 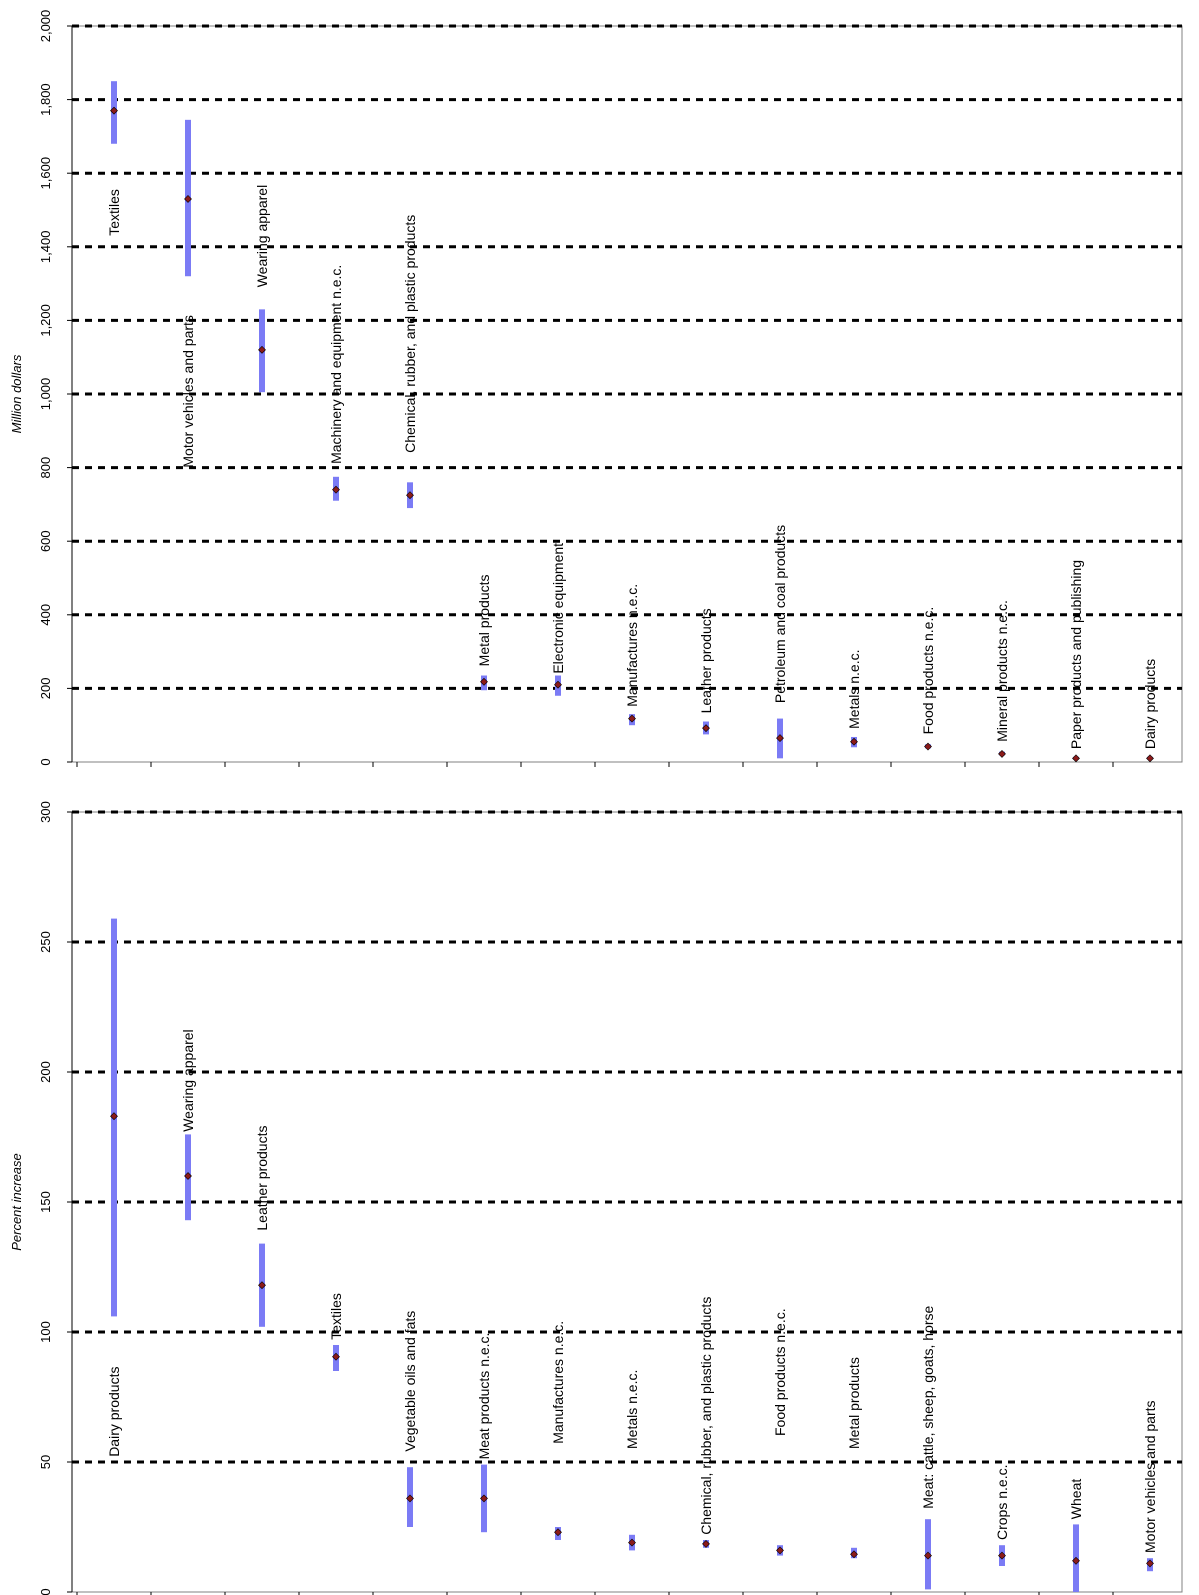 I want to click on y-tick-label: 150, so click(x=45, y=1202).